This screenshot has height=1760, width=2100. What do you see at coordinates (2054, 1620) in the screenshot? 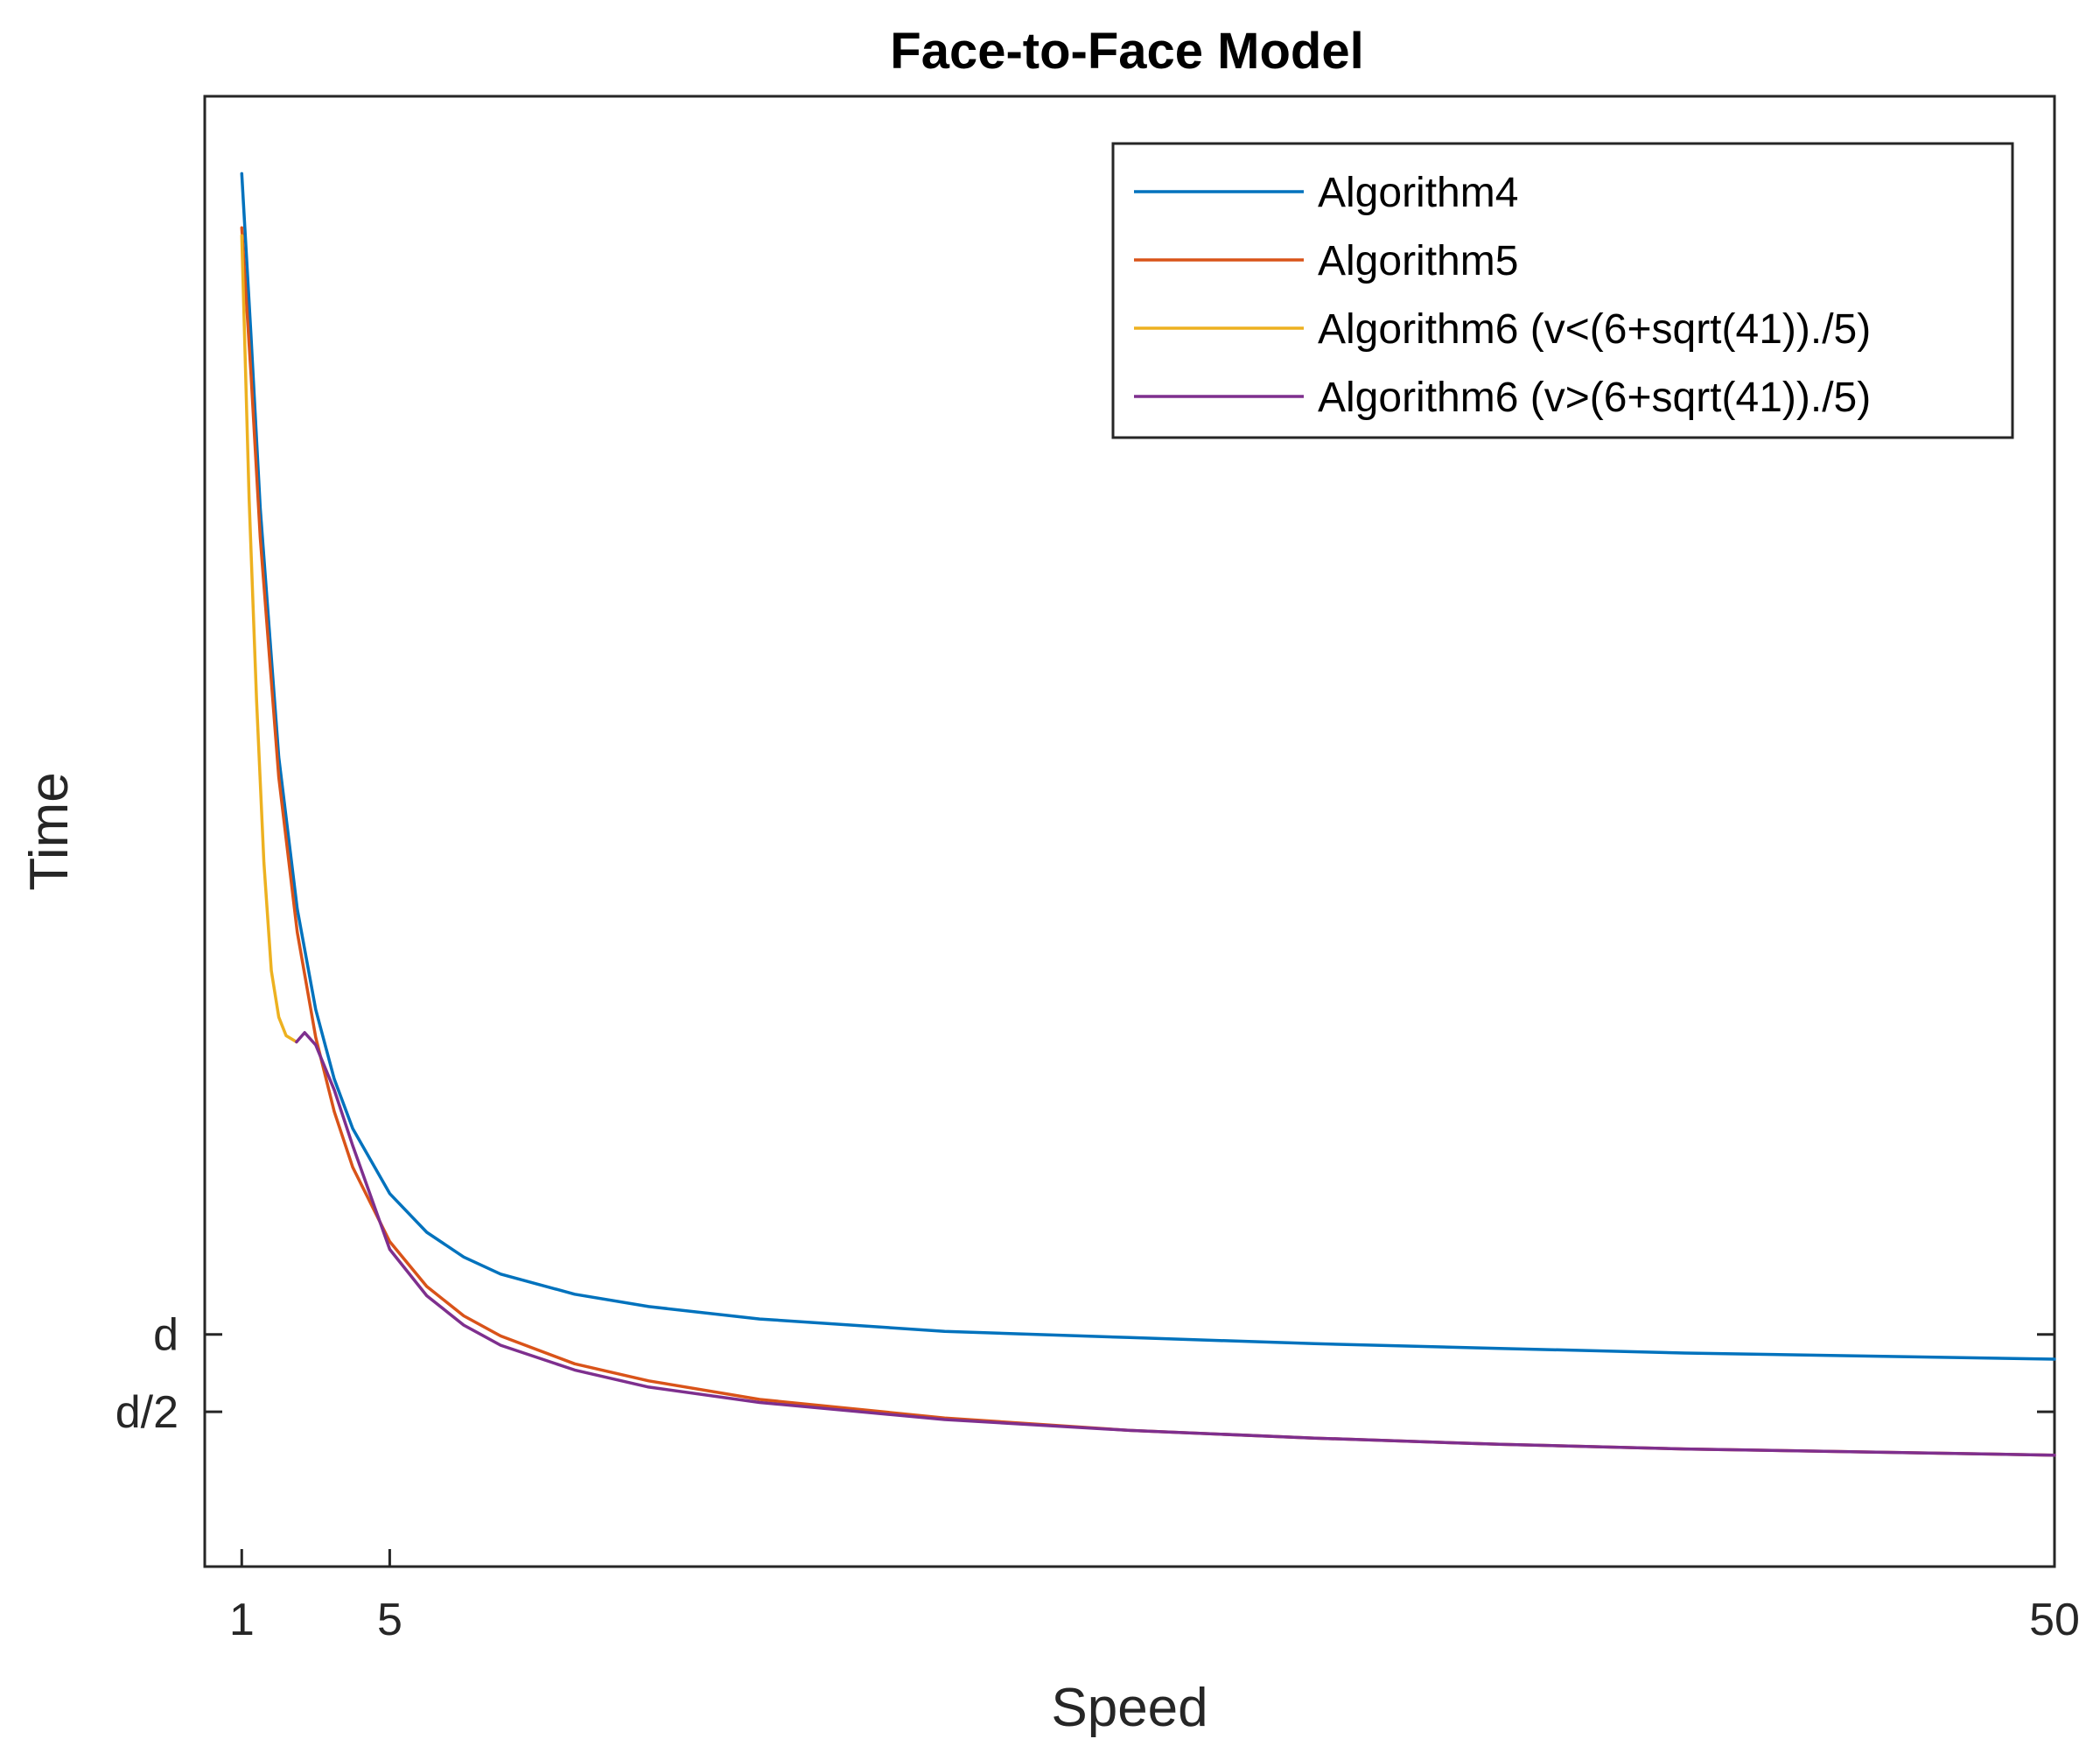
I see `x-tick-label-3: 50` at bounding box center [2054, 1620].